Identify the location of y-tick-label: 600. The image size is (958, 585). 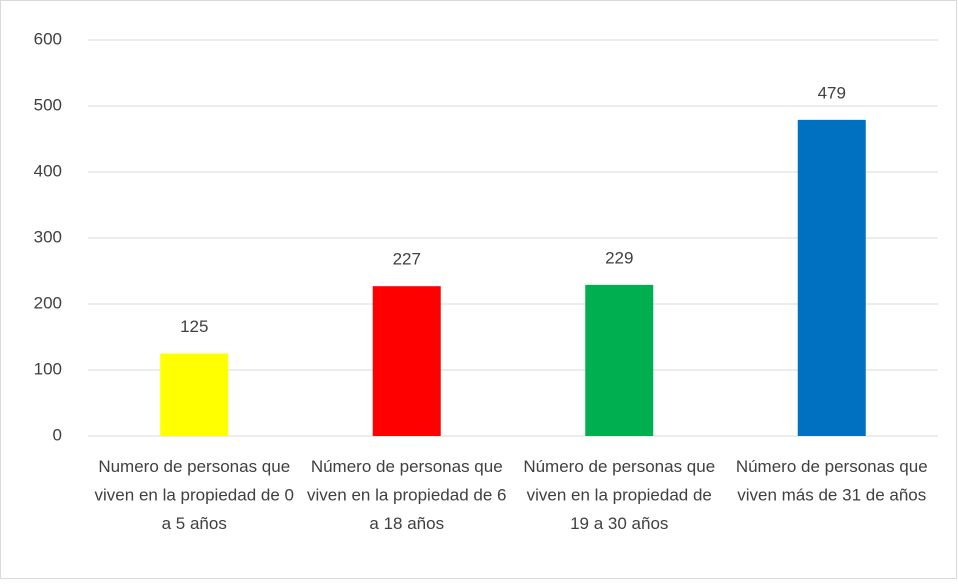
(48, 38).